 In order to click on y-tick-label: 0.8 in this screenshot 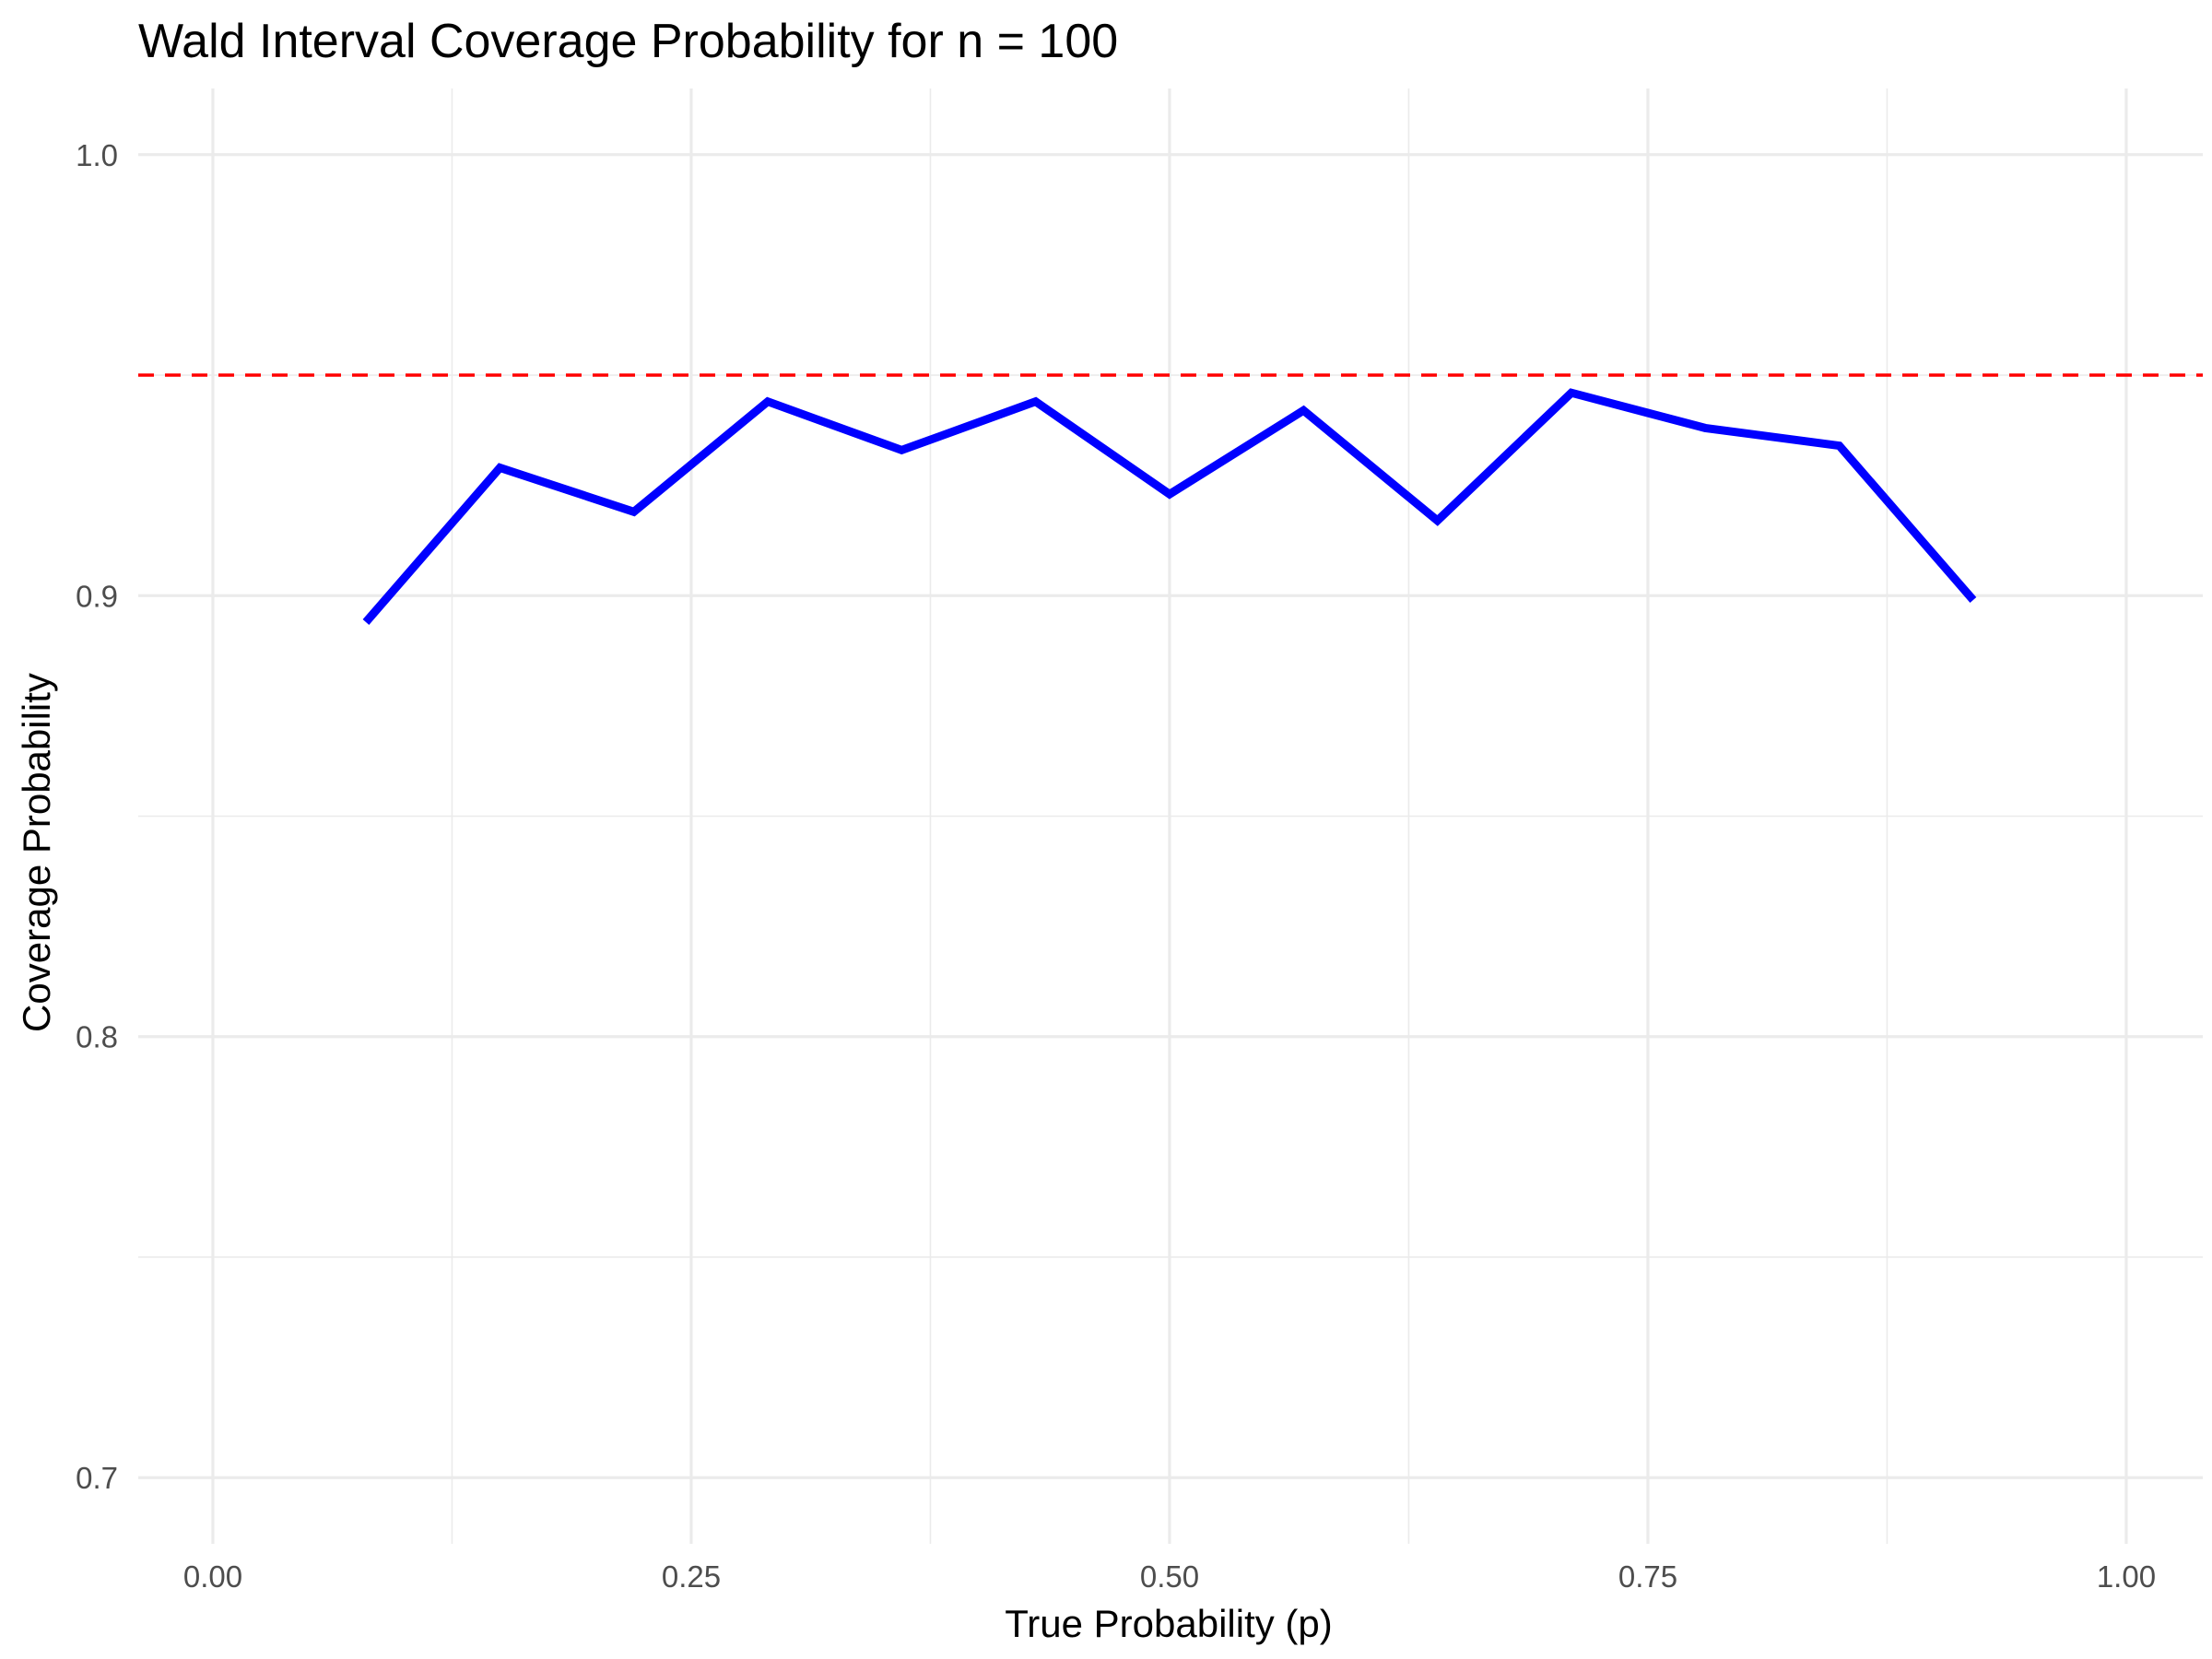, I will do `click(97, 1037)`.